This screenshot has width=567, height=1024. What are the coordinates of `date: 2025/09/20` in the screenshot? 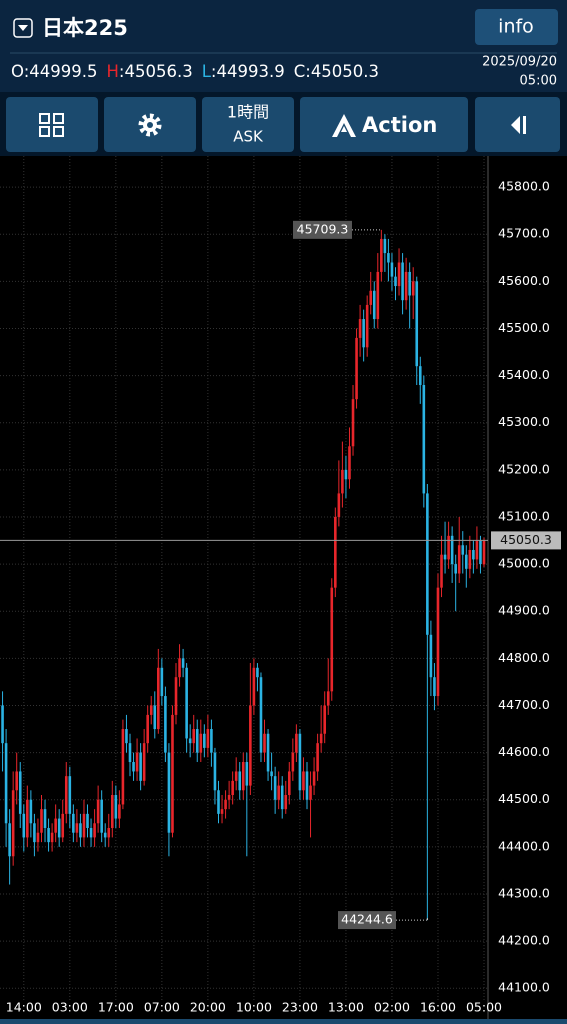 It's located at (519, 62).